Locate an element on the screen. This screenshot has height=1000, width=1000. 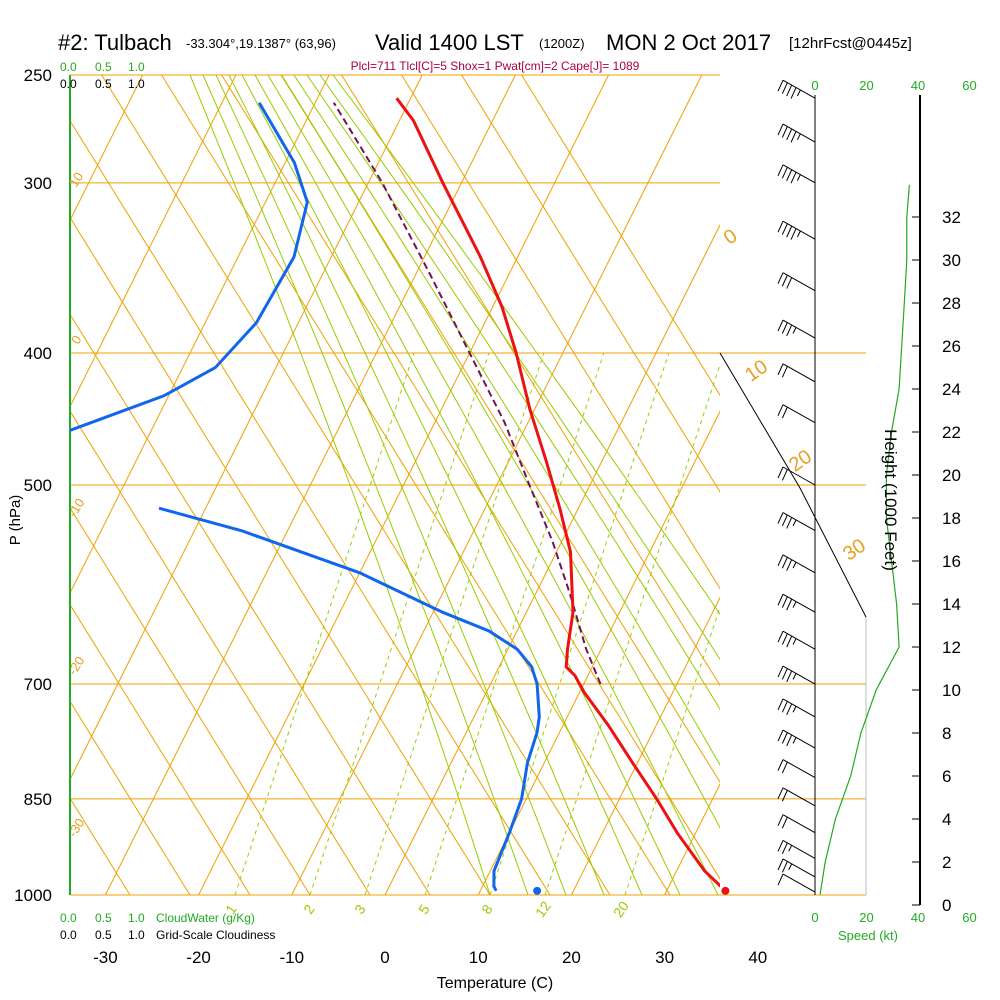
speed-tick-top: 0 is located at coordinates (814, 85).